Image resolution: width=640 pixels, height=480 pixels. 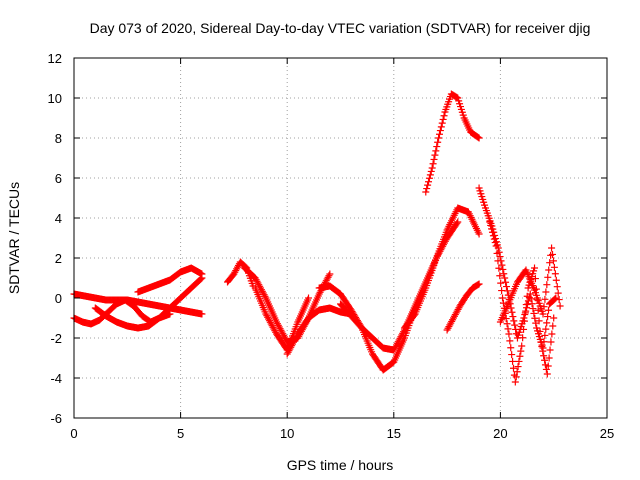 What do you see at coordinates (452, 143) in the screenshot?
I see `series-track-l` at bounding box center [452, 143].